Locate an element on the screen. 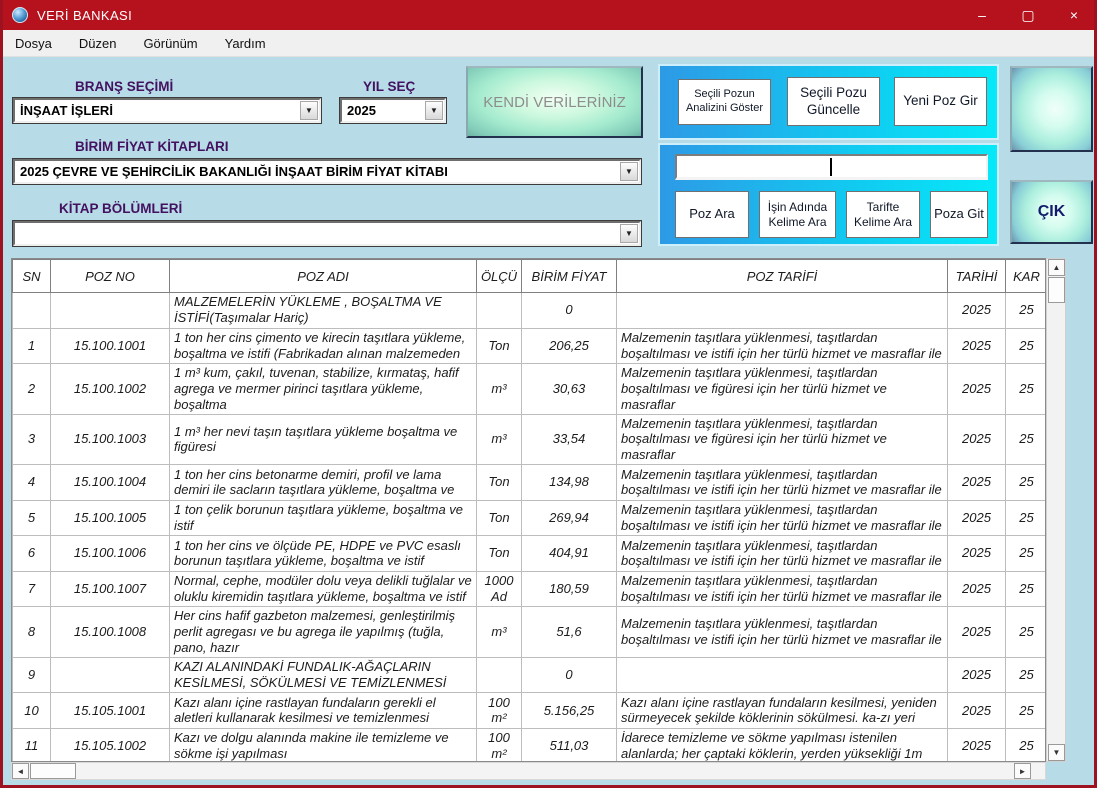 This screenshot has width=1097, height=788. kitap-bolumleri-select: ▼ is located at coordinates (327, 233).